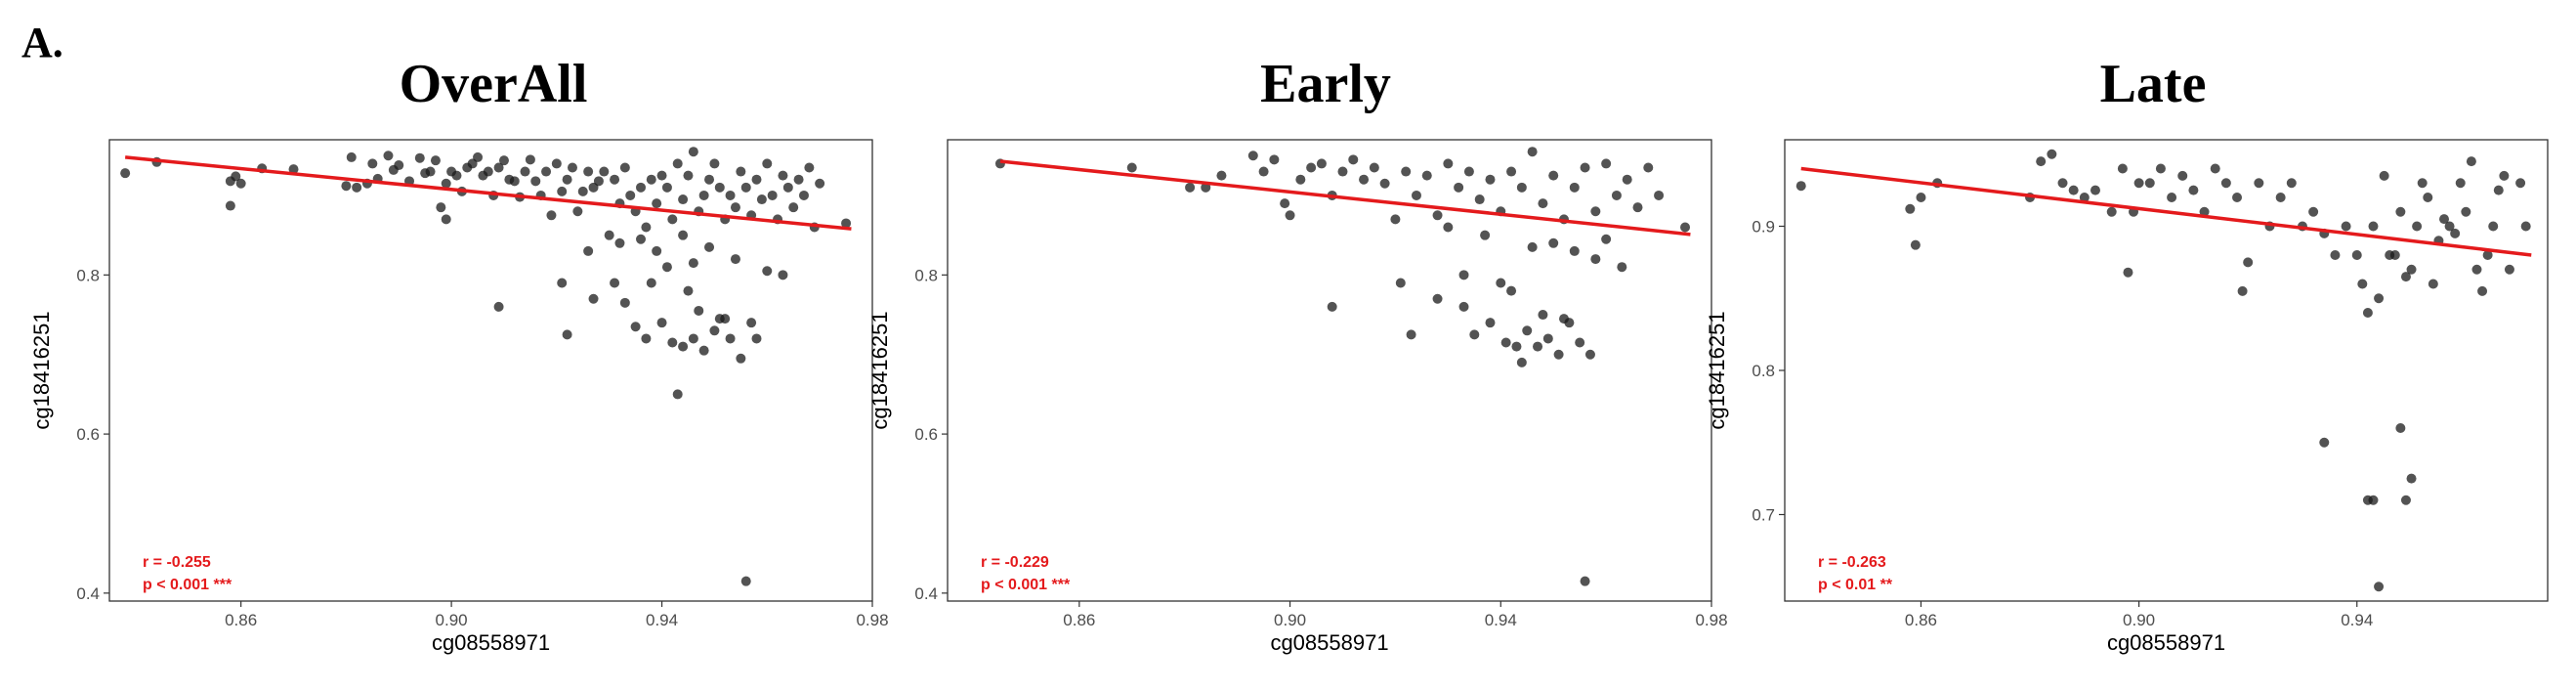 The height and width of the screenshot is (690, 2576). I want to click on y-tick-label: 0.7, so click(1763, 515).